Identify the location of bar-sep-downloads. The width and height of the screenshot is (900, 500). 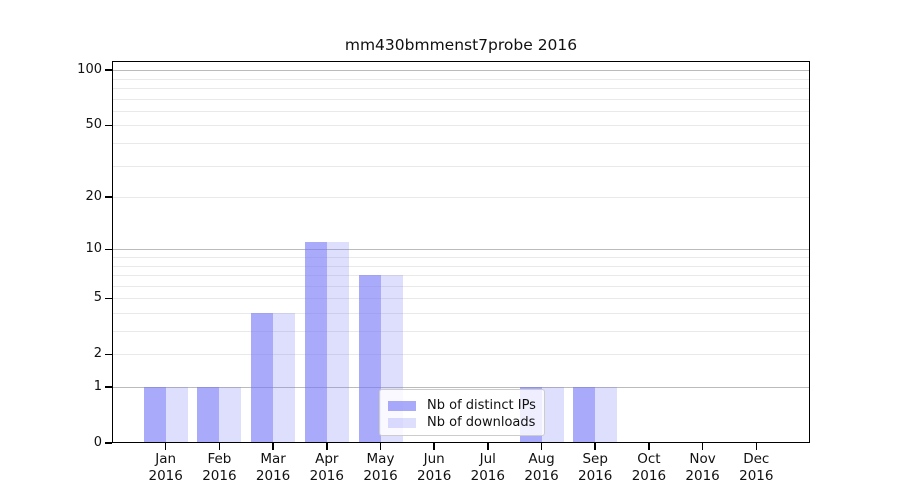
(606, 415).